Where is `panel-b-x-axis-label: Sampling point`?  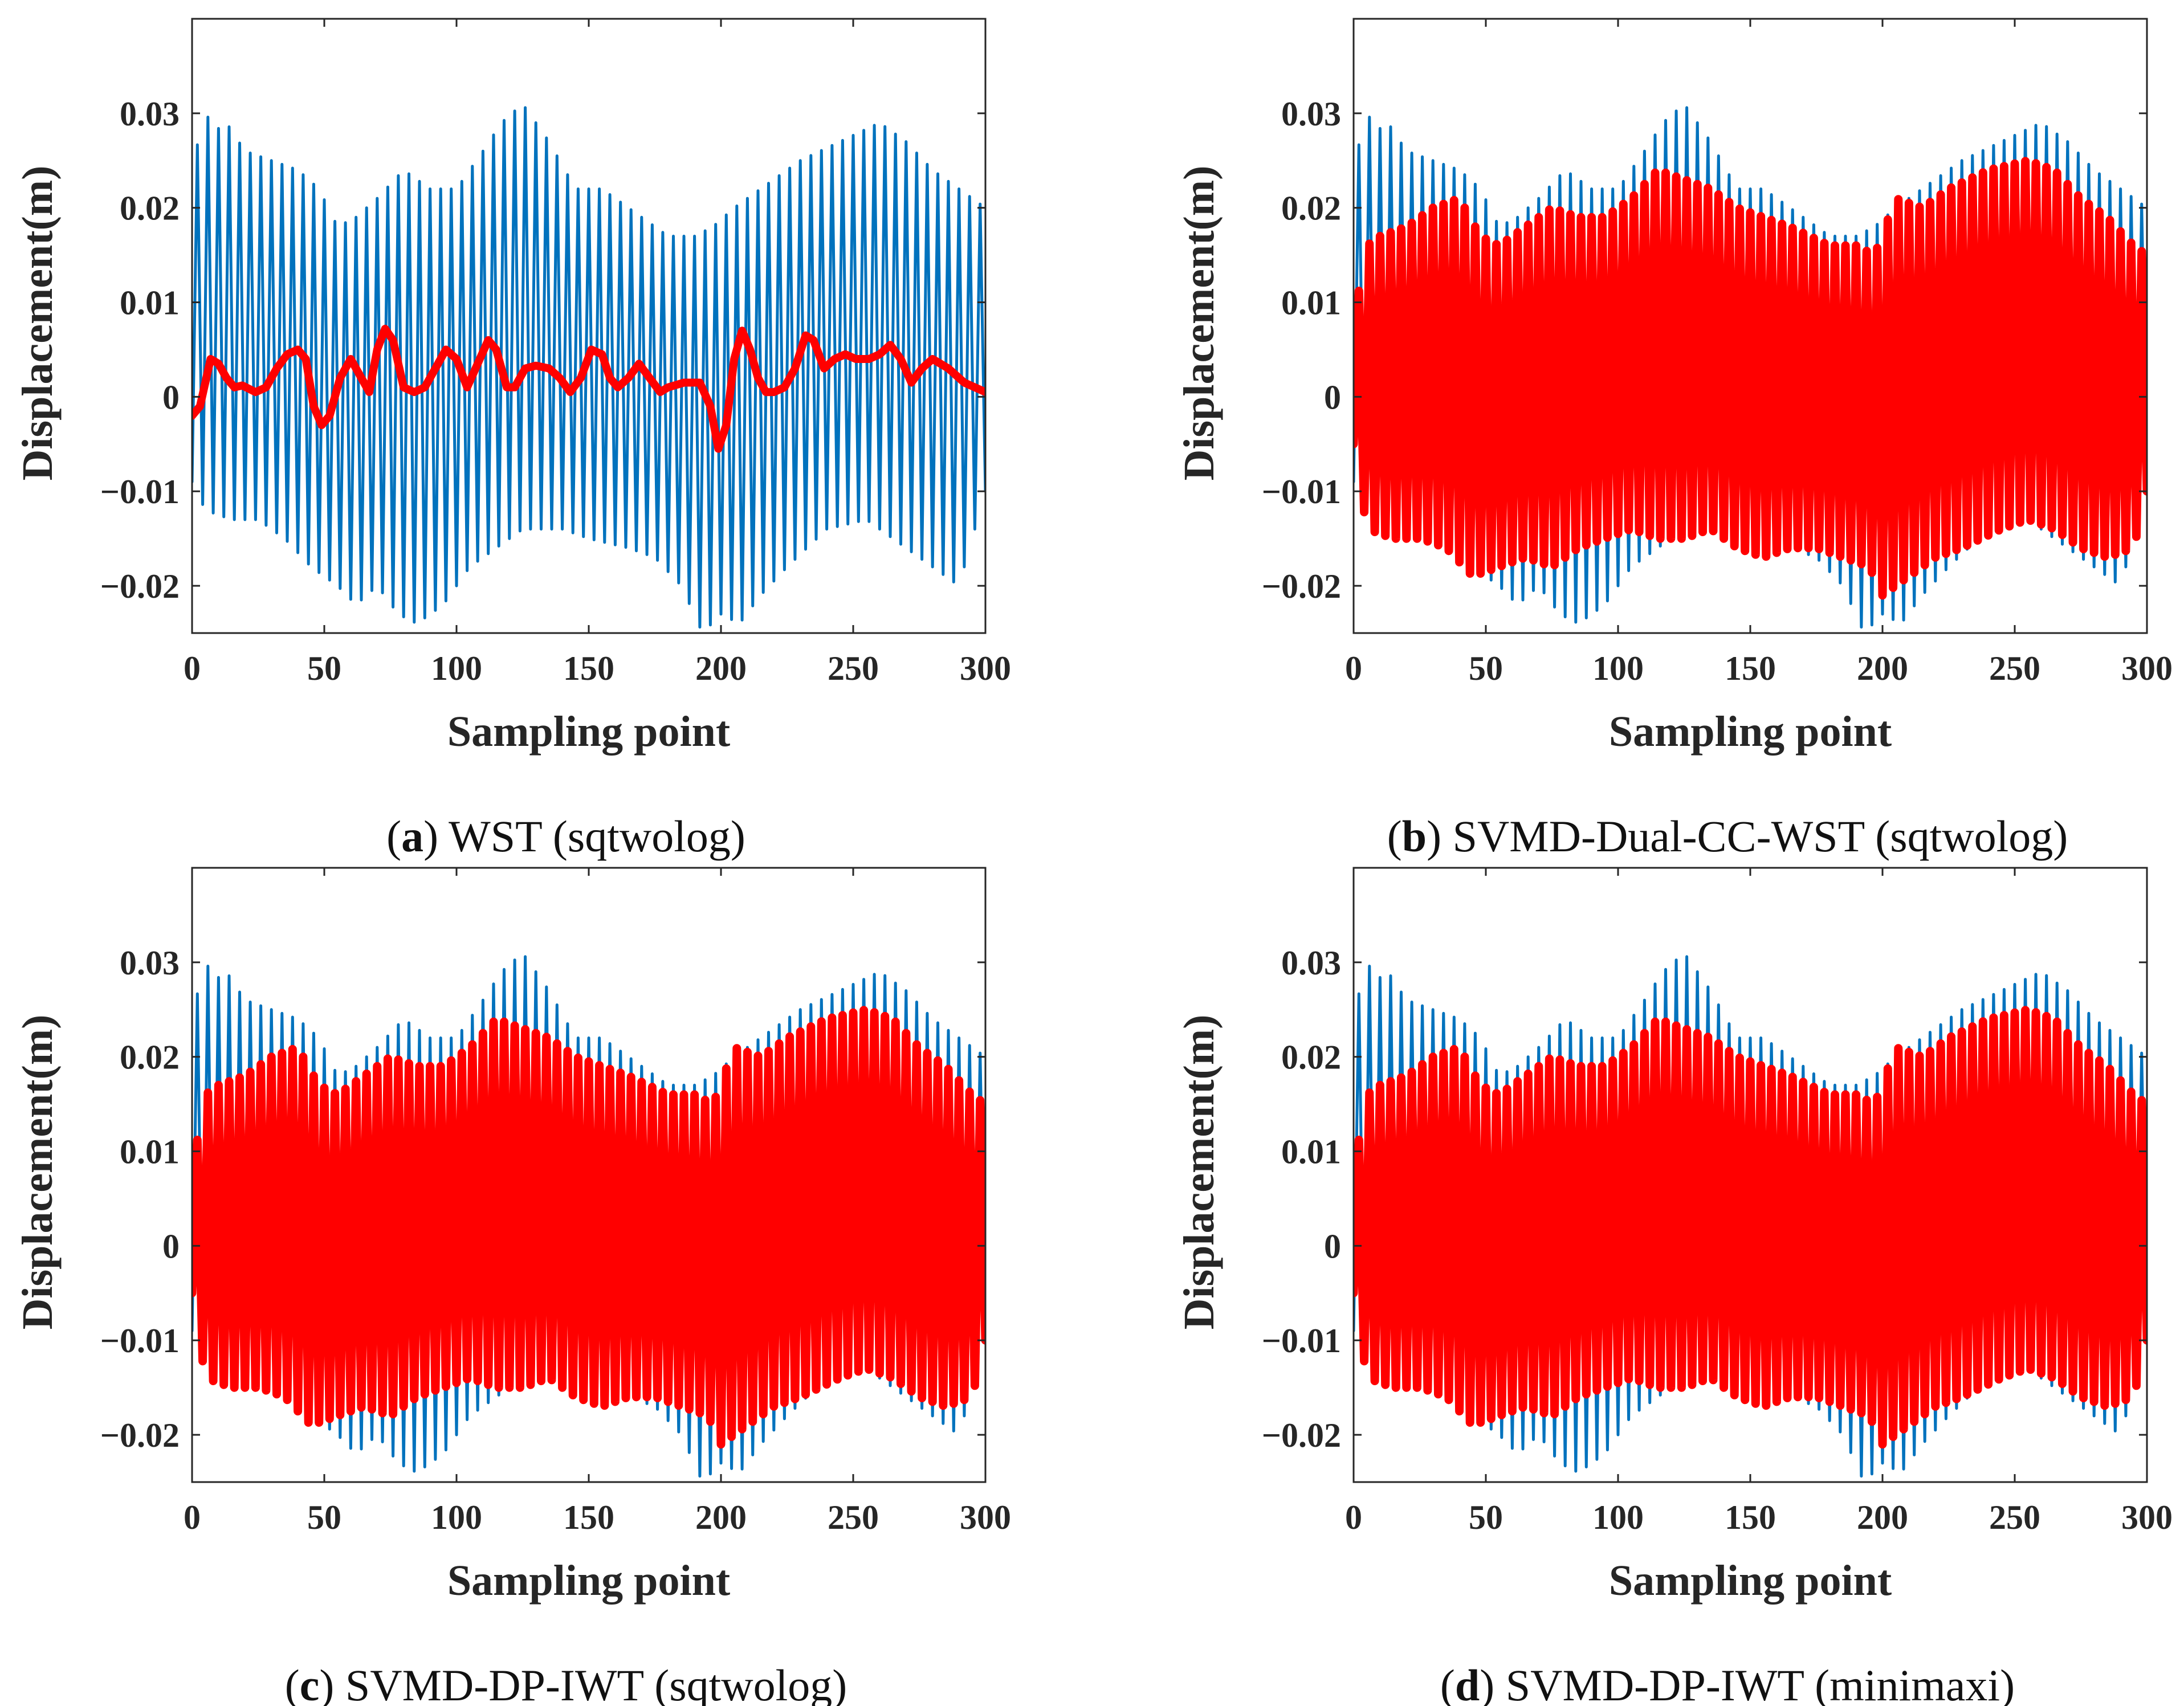 panel-b-x-axis-label: Sampling point is located at coordinates (1750, 732).